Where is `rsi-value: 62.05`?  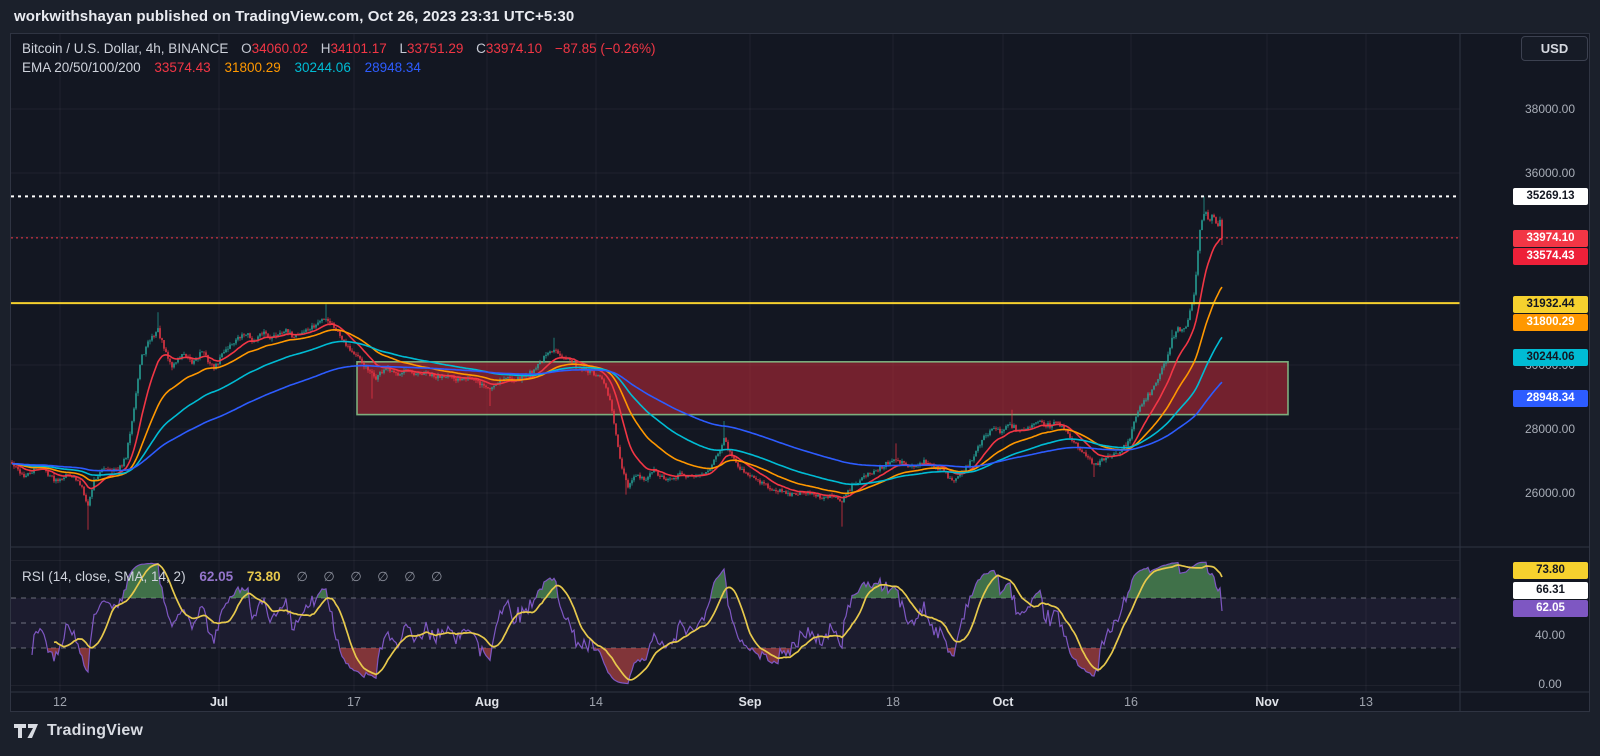 rsi-value: 62.05 is located at coordinates (216, 576).